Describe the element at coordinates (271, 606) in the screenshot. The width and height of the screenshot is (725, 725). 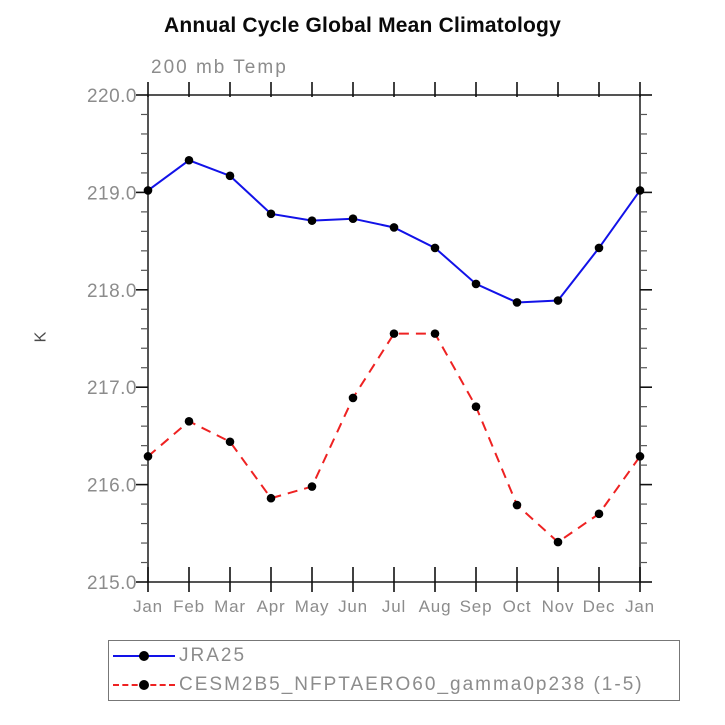
I see `x-tick-label: Apr` at that location.